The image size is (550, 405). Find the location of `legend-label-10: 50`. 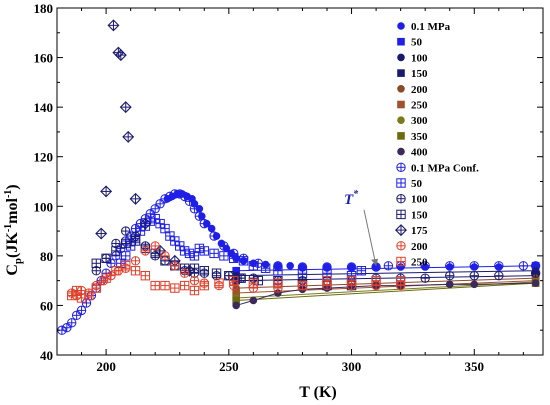

legend-label-10: 50 is located at coordinates (417, 184).